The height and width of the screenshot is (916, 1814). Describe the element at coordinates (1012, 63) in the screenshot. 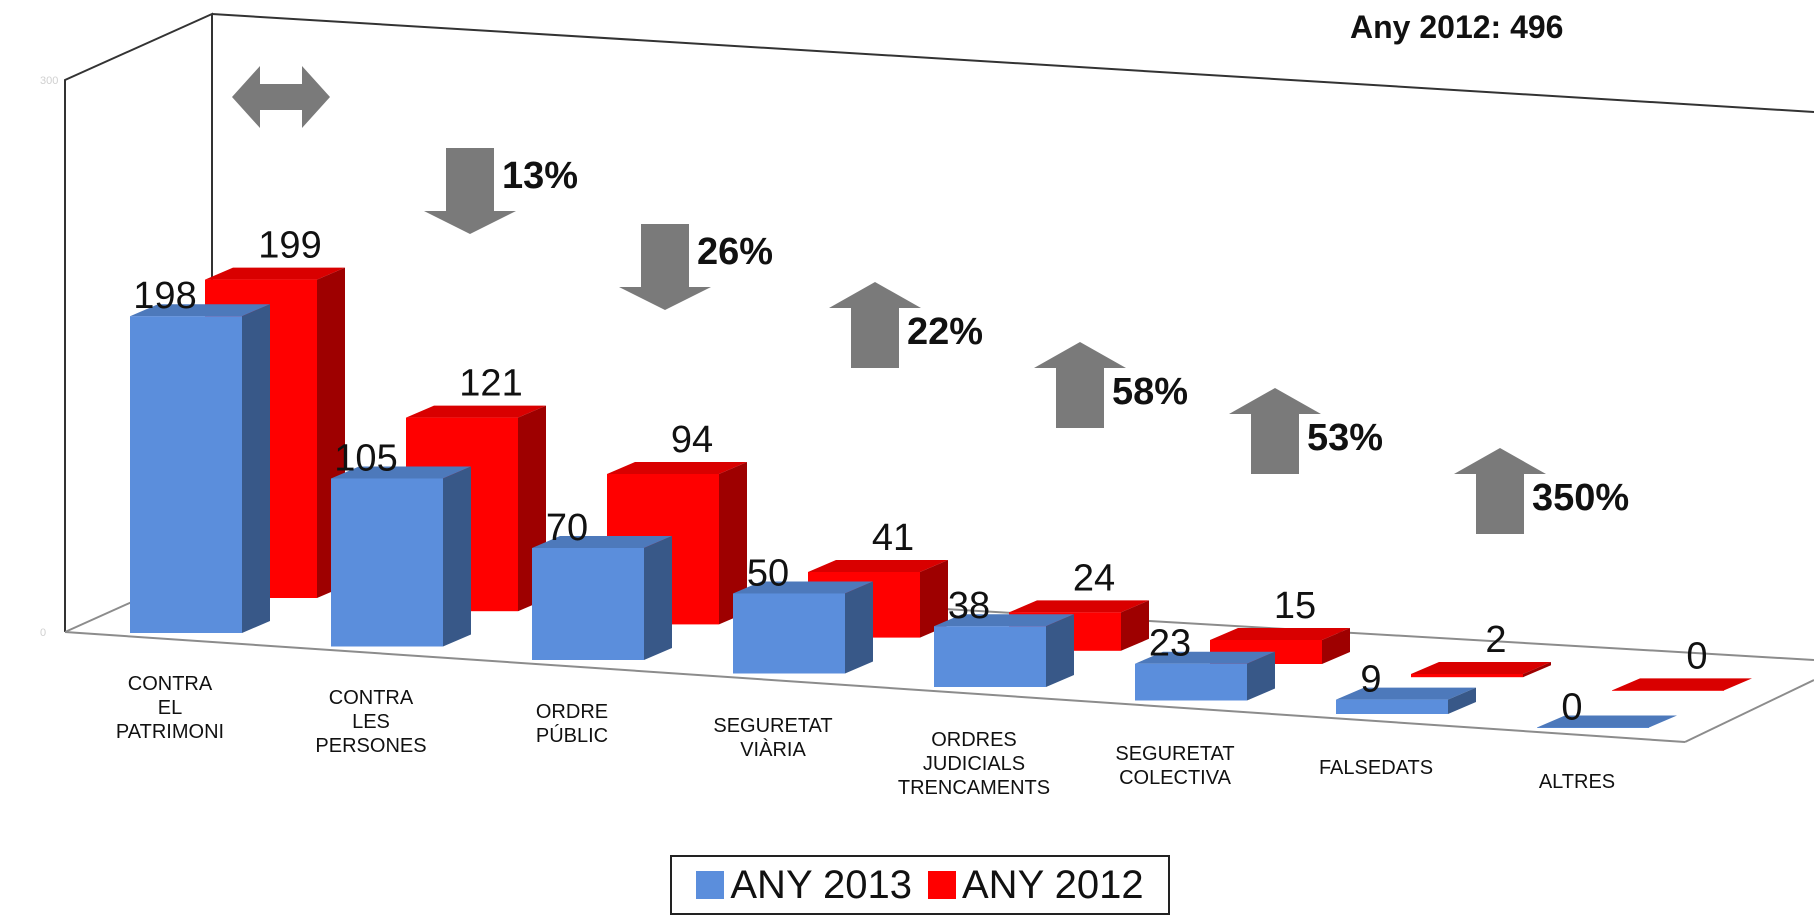

I see `back-top-edge` at that location.